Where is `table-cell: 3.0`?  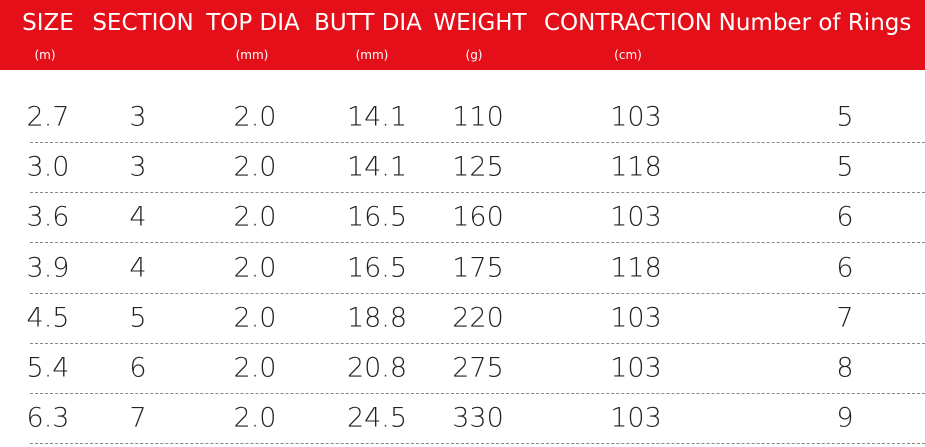
table-cell: 3.0 is located at coordinates (48, 167).